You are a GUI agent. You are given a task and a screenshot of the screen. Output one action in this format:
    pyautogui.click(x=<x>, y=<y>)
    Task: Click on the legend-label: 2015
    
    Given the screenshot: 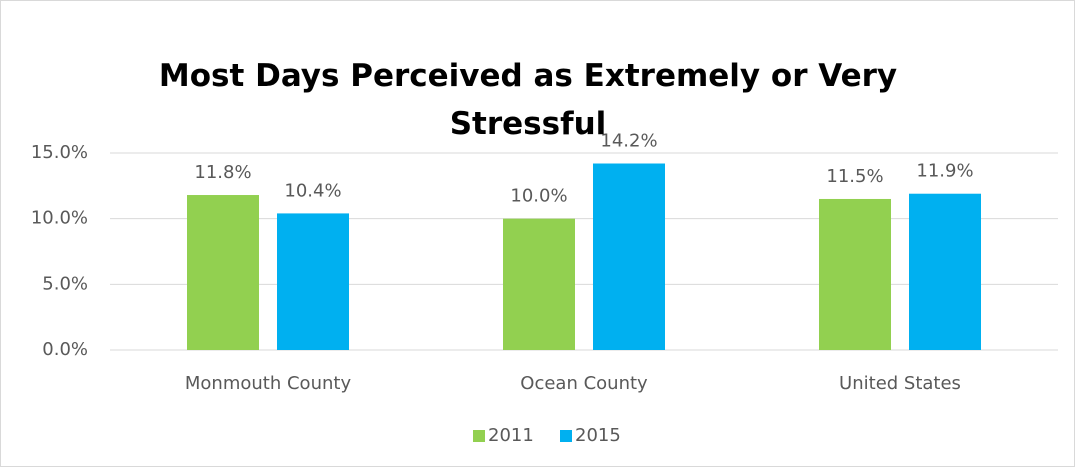 What is the action you would take?
    pyautogui.click(x=598, y=435)
    